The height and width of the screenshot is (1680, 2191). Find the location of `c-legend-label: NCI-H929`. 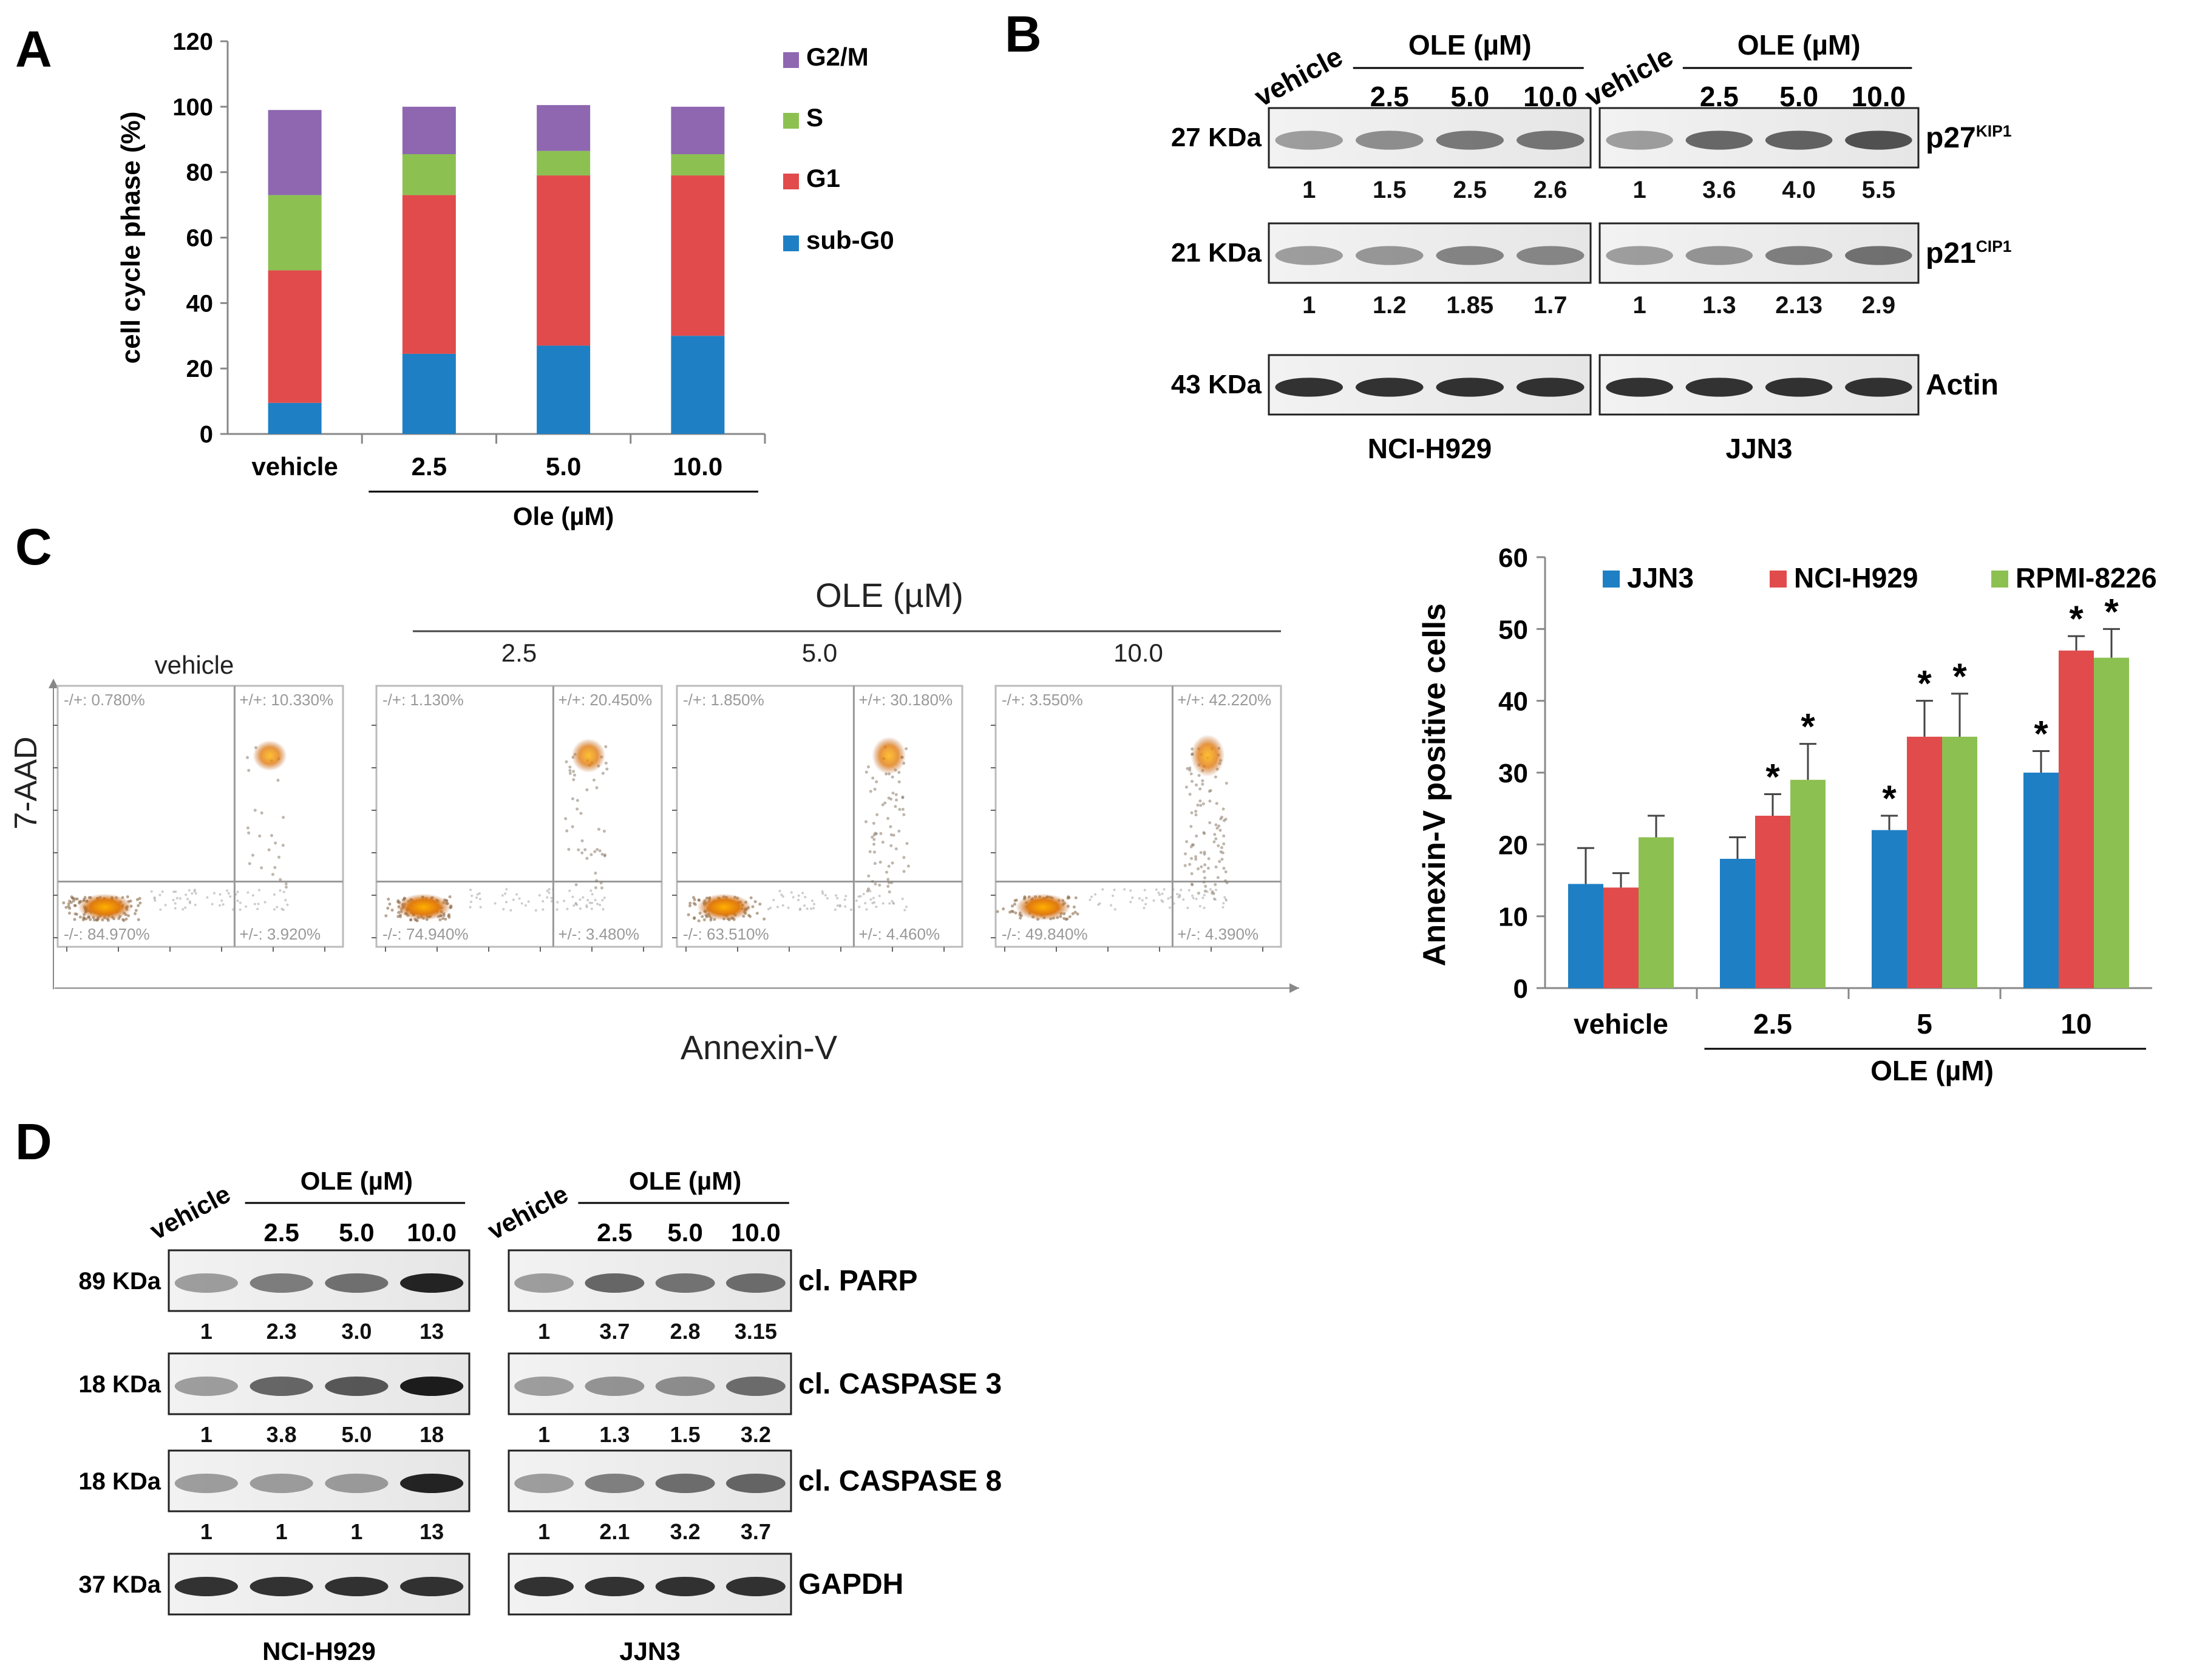

c-legend-label: NCI-H929 is located at coordinates (1856, 578).